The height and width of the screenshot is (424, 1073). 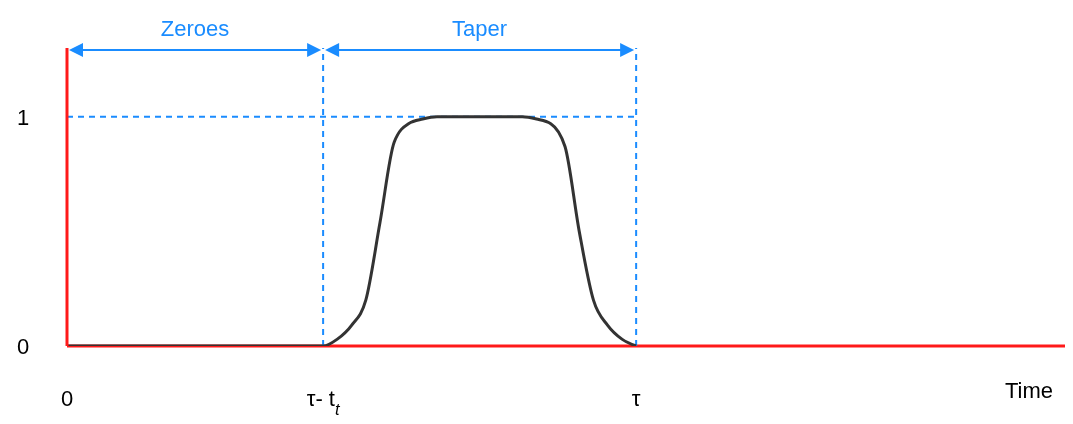 I want to click on text: Zeroes, so click(x=195, y=28).